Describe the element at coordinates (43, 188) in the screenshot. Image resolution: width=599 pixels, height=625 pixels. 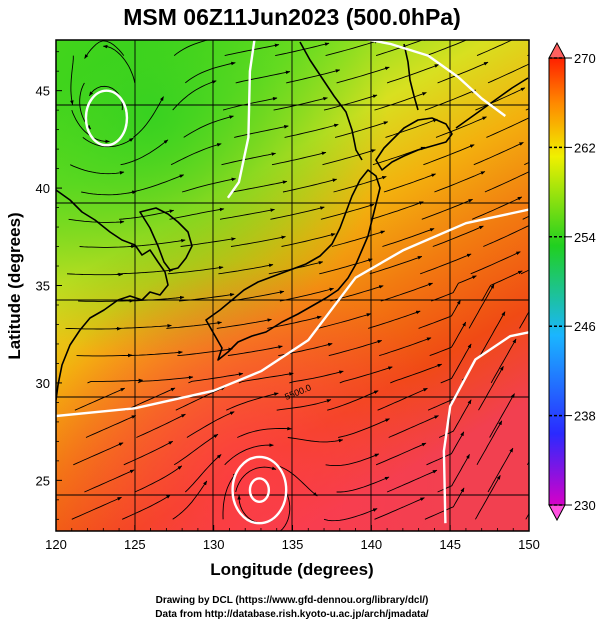
I see `y-tick-label: 40` at that location.